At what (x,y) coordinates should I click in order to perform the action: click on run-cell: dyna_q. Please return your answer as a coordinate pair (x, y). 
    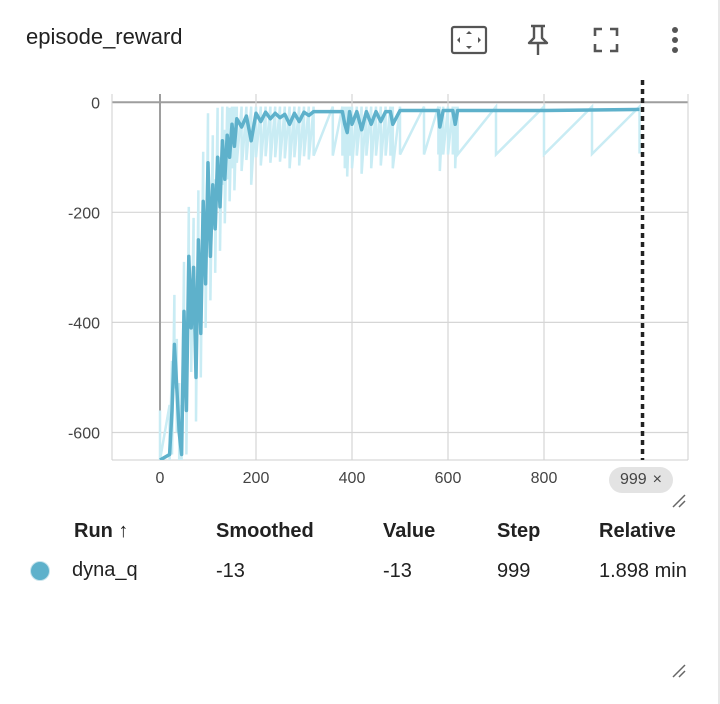
    Looking at the image, I should click on (123, 571).